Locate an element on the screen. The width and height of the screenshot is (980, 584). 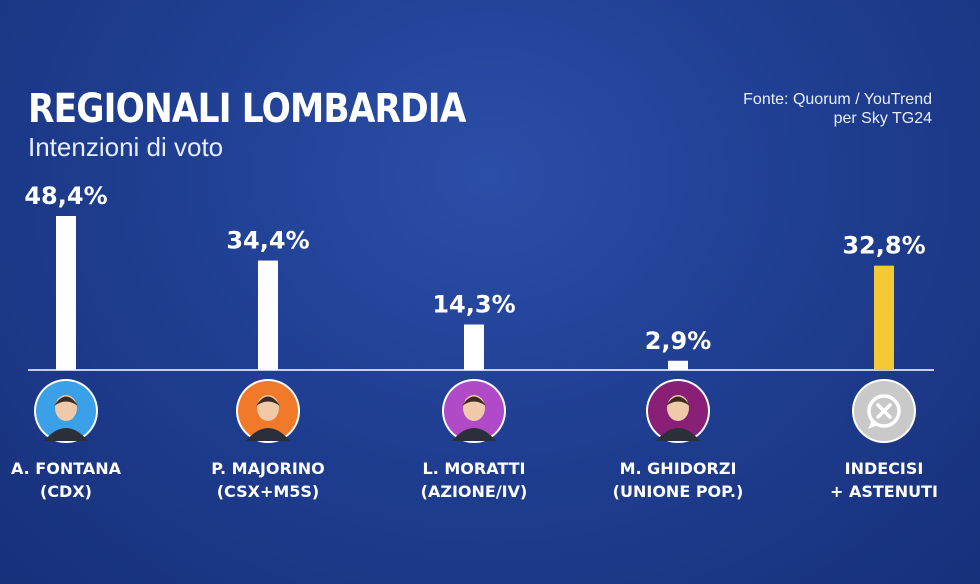
category-party-2: (AZIONE/IV) is located at coordinates (474, 491).